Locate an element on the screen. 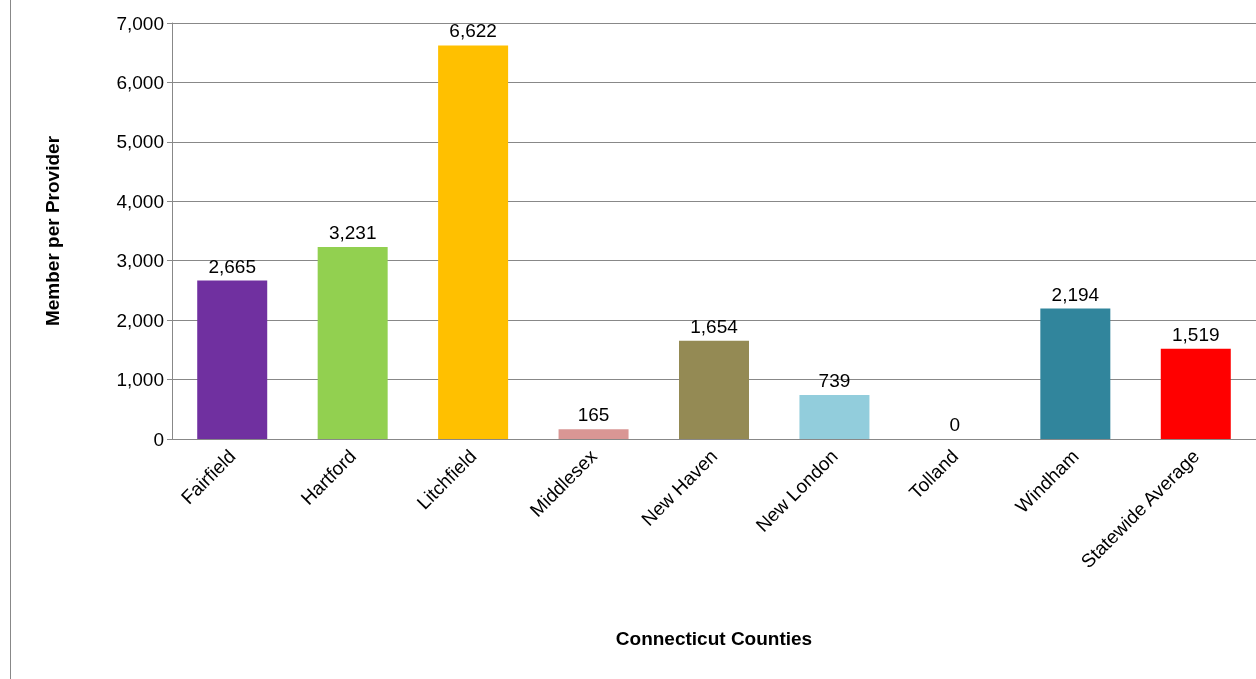 This screenshot has width=1256, height=679. data-label: 1,519 is located at coordinates (1196, 334).